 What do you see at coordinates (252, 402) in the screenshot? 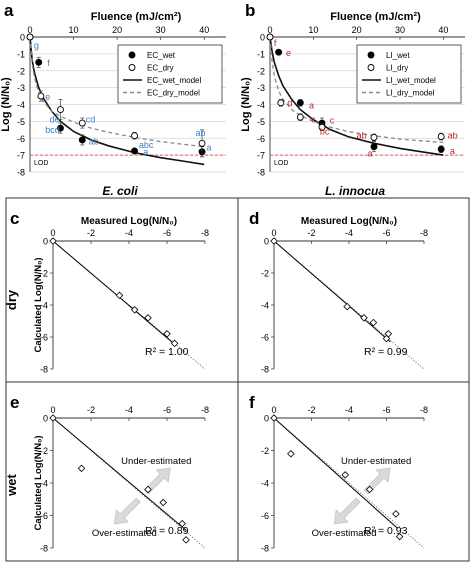
I see `panel-letter: f` at bounding box center [252, 402].